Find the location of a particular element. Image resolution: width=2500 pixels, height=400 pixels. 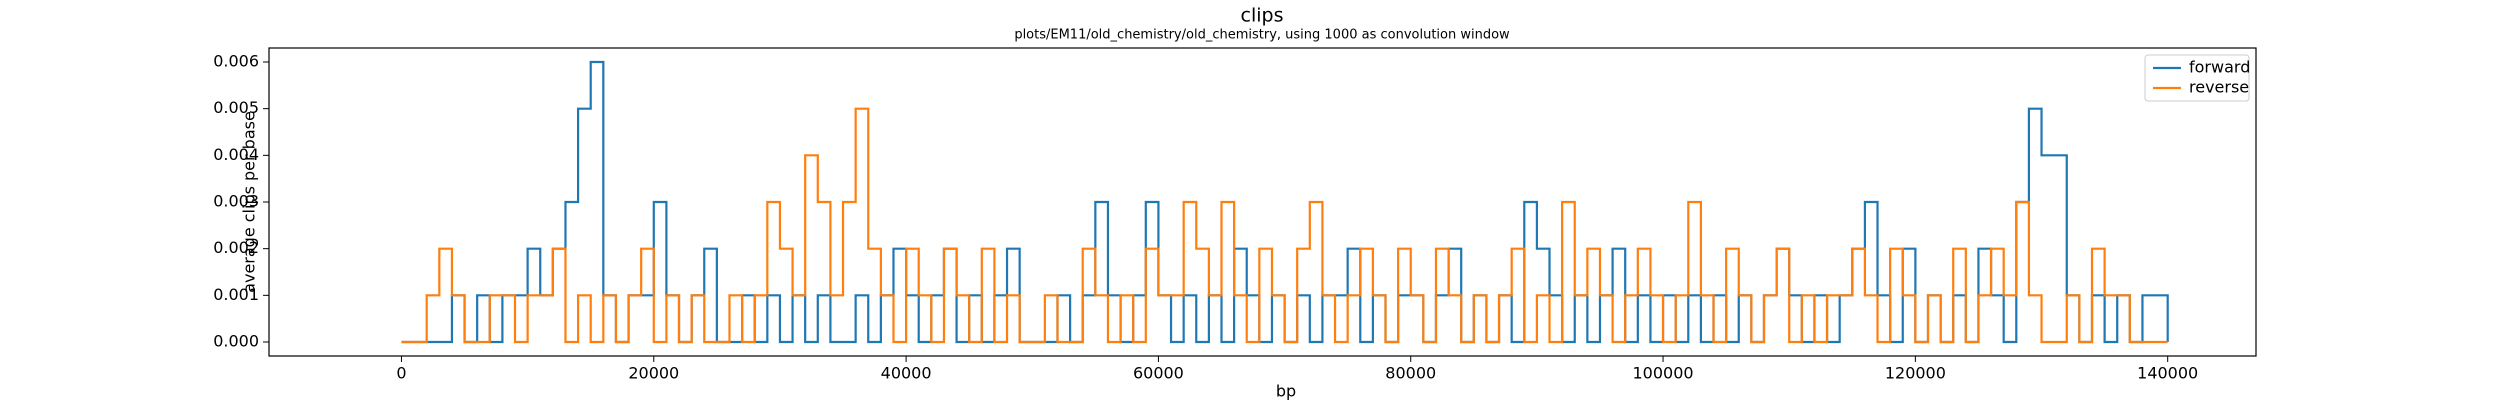

x-tick-label: 60000 is located at coordinates (1158, 373).